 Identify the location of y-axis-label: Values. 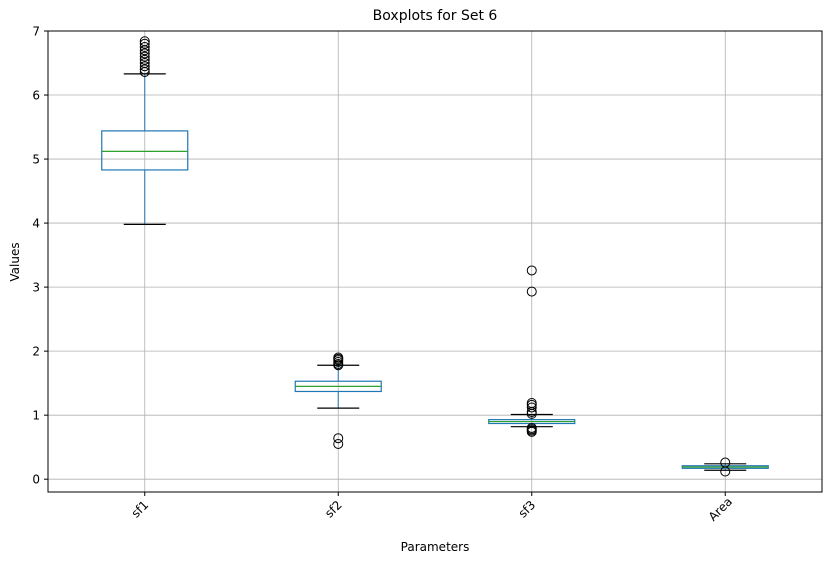
(15, 261).